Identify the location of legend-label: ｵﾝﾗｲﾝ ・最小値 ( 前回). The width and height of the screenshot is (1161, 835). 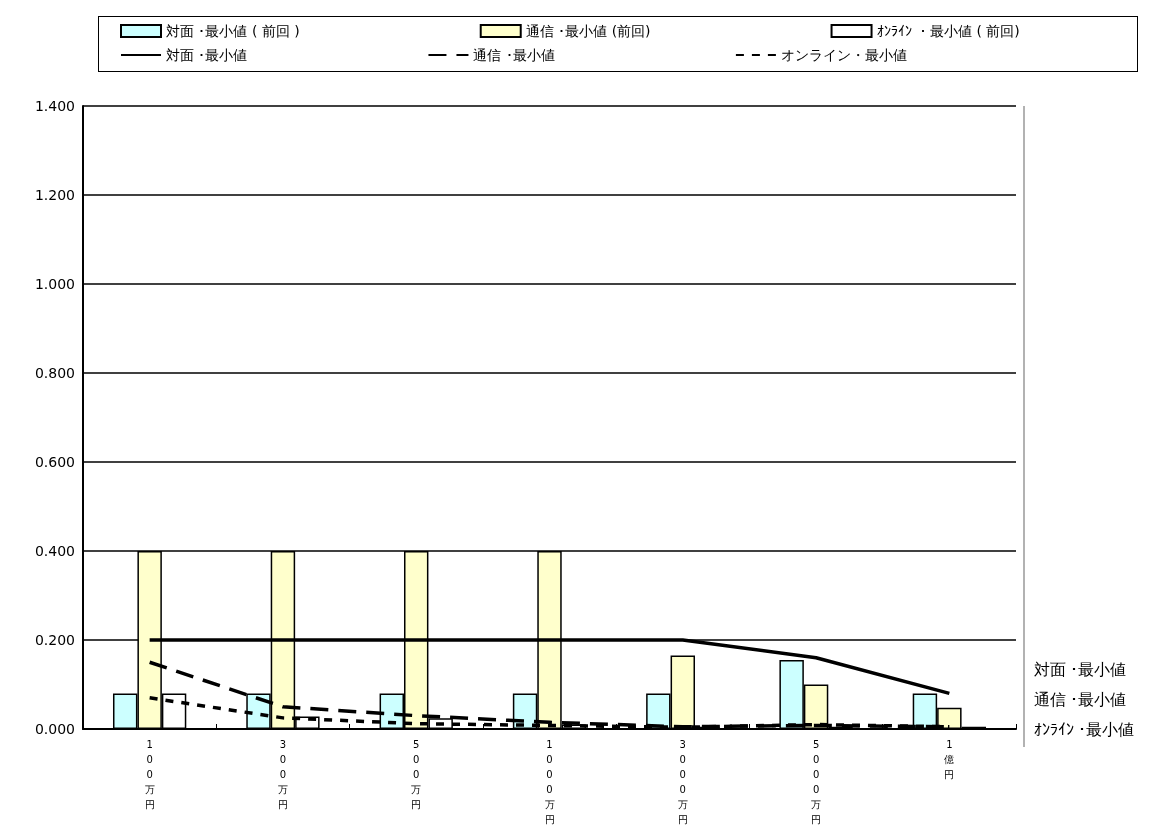
(948, 31).